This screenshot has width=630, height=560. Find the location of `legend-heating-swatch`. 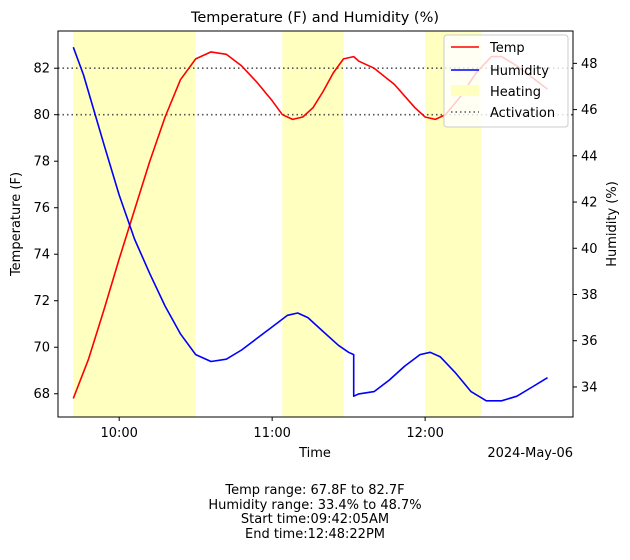

legend-heating-swatch is located at coordinates (465, 90).